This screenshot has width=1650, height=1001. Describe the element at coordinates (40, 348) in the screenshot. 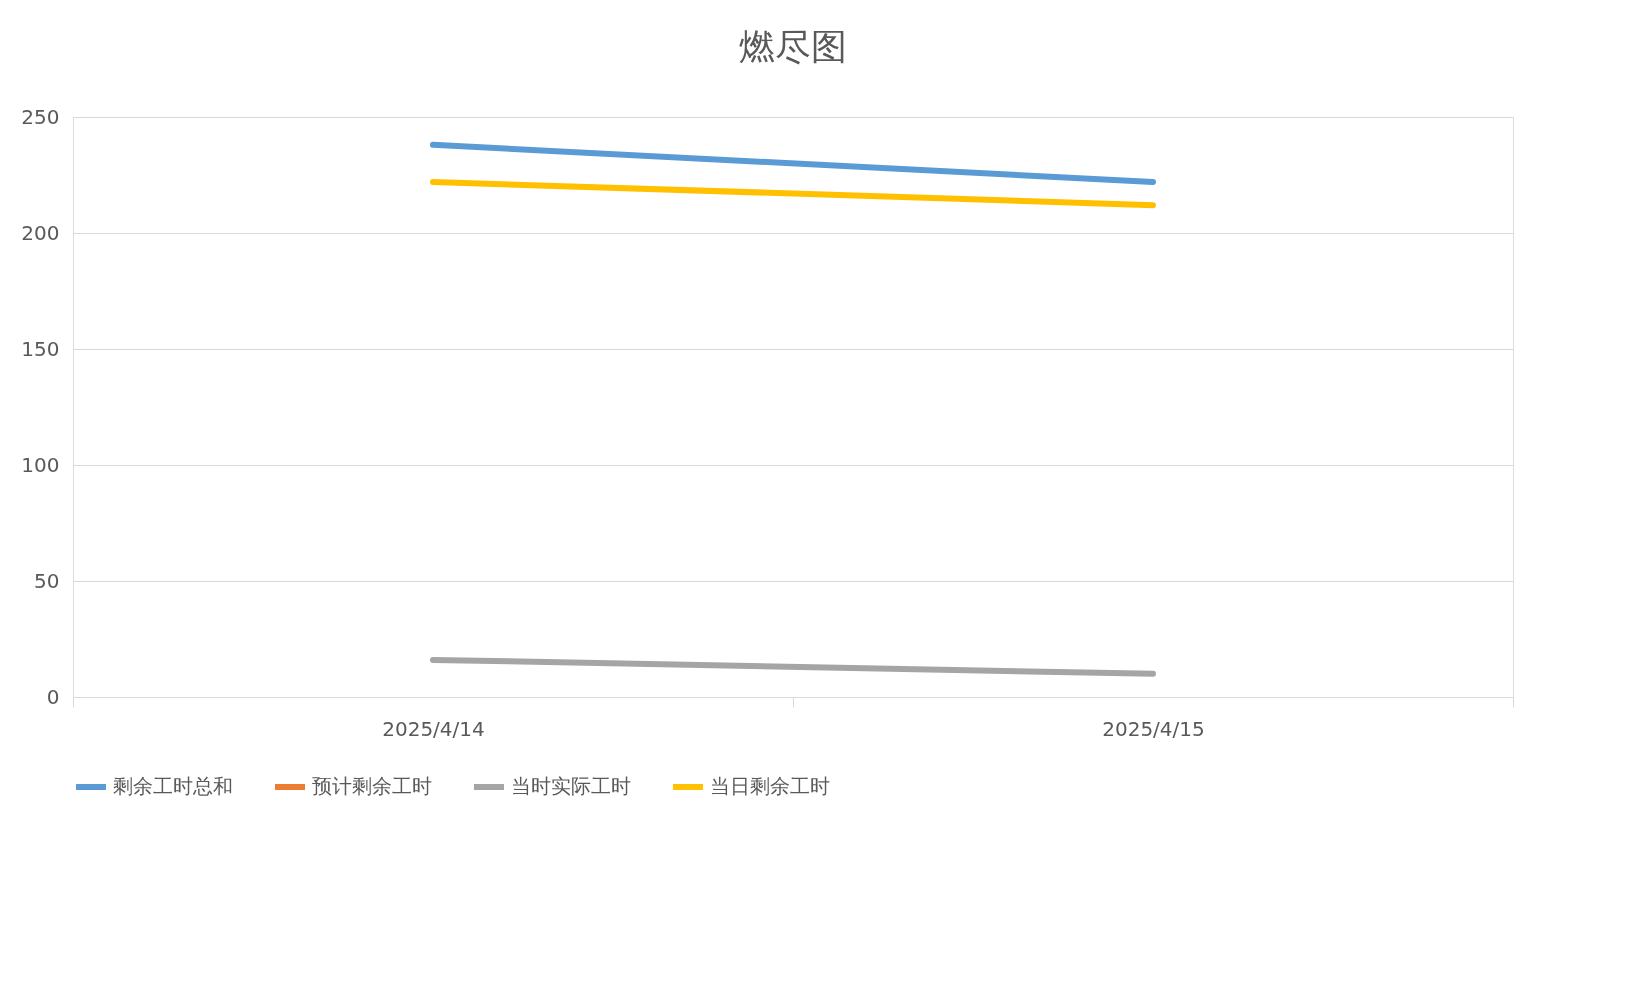

I see `y-tick-label: 150` at that location.